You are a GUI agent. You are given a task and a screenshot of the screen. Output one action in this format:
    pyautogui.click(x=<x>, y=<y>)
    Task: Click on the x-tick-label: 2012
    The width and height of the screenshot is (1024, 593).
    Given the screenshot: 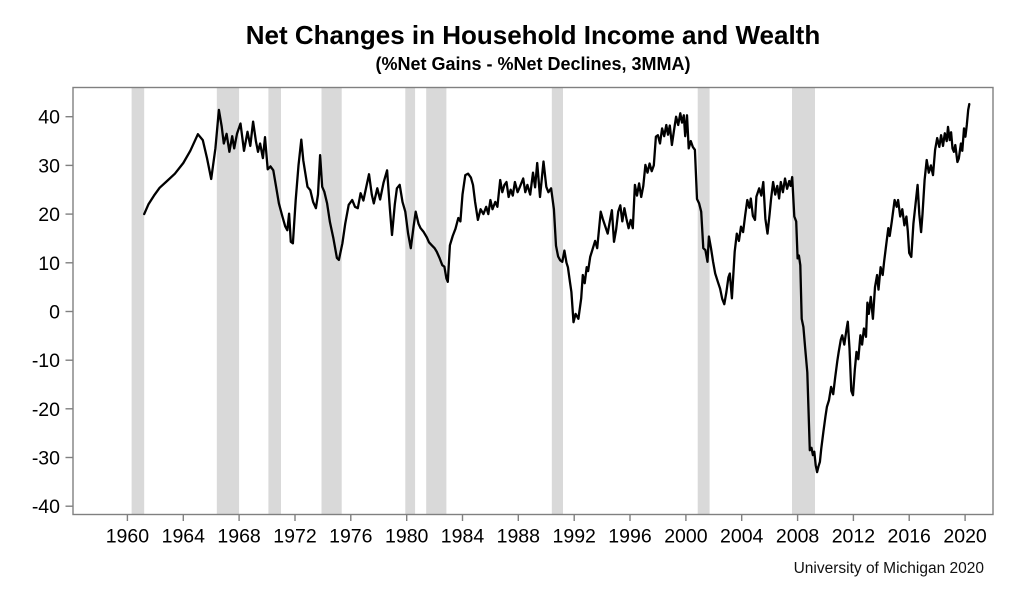 What is the action you would take?
    pyautogui.click(x=853, y=537)
    